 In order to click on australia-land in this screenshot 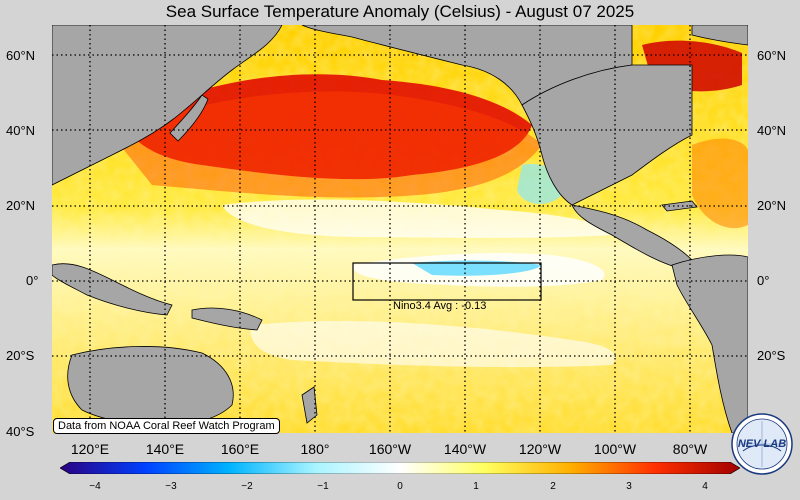, I will do `click(150, 386)`.